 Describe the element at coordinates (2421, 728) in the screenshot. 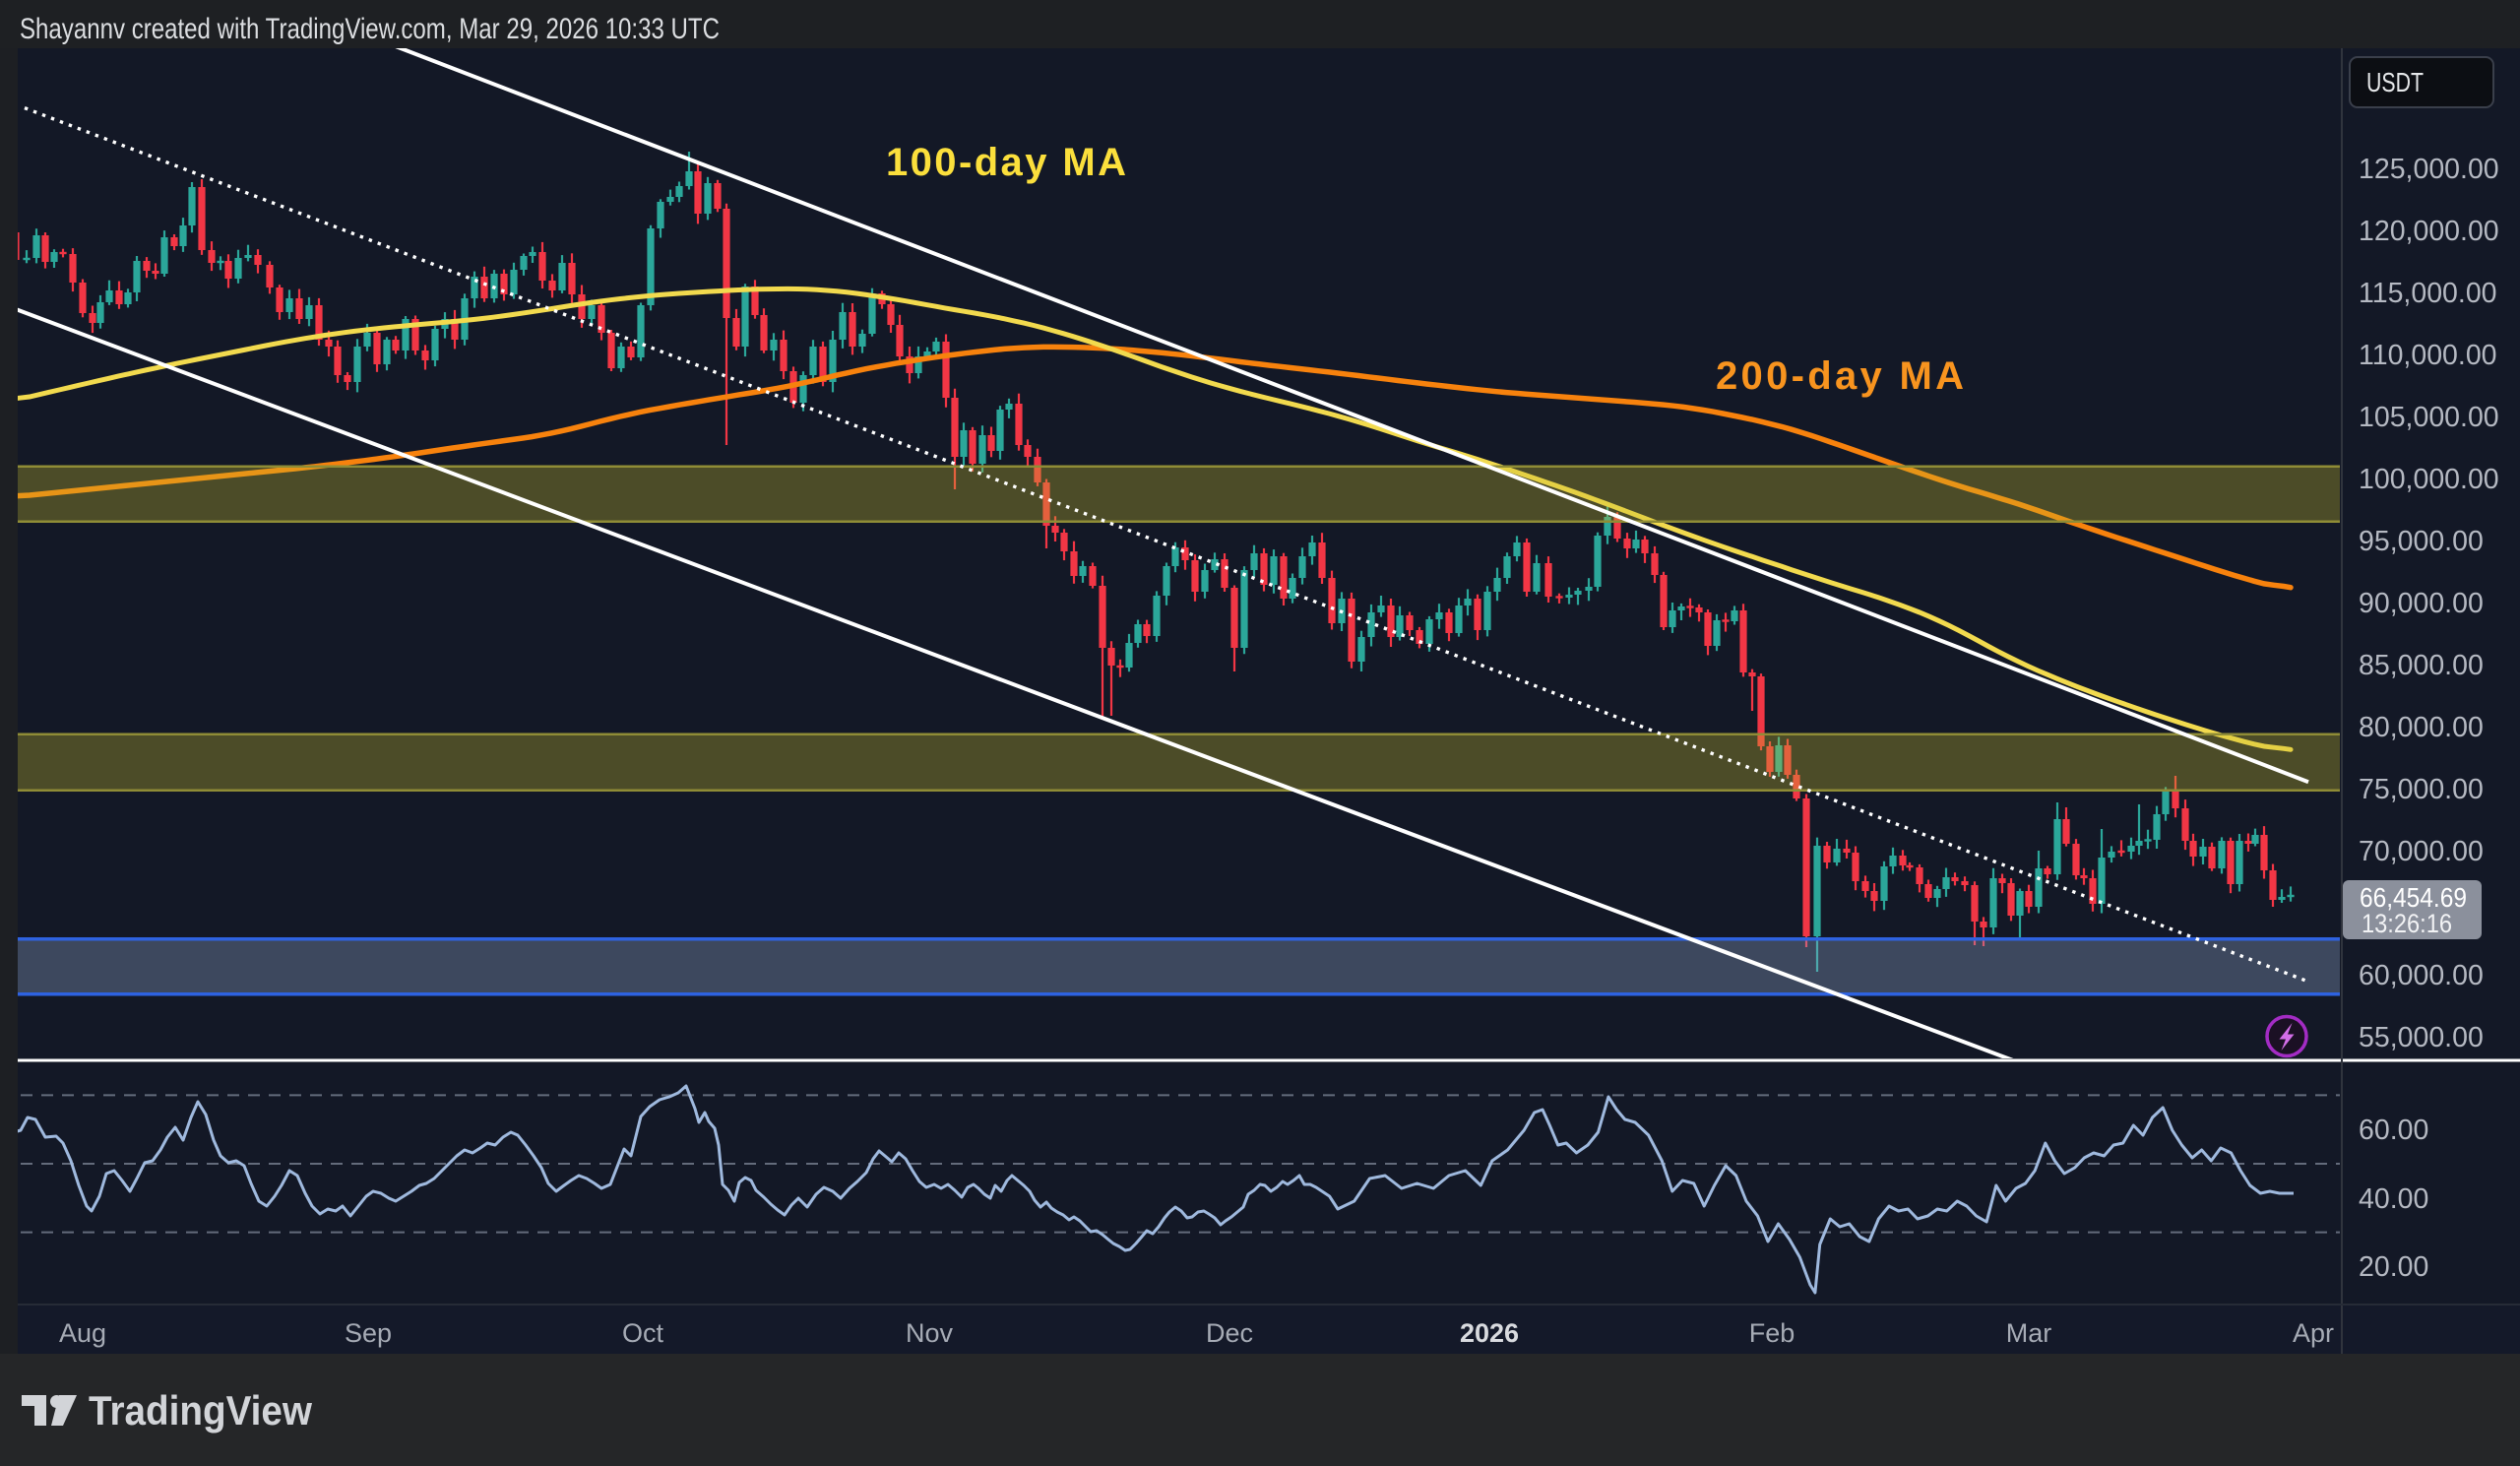

I see `svg-text: 80,000.00` at that location.